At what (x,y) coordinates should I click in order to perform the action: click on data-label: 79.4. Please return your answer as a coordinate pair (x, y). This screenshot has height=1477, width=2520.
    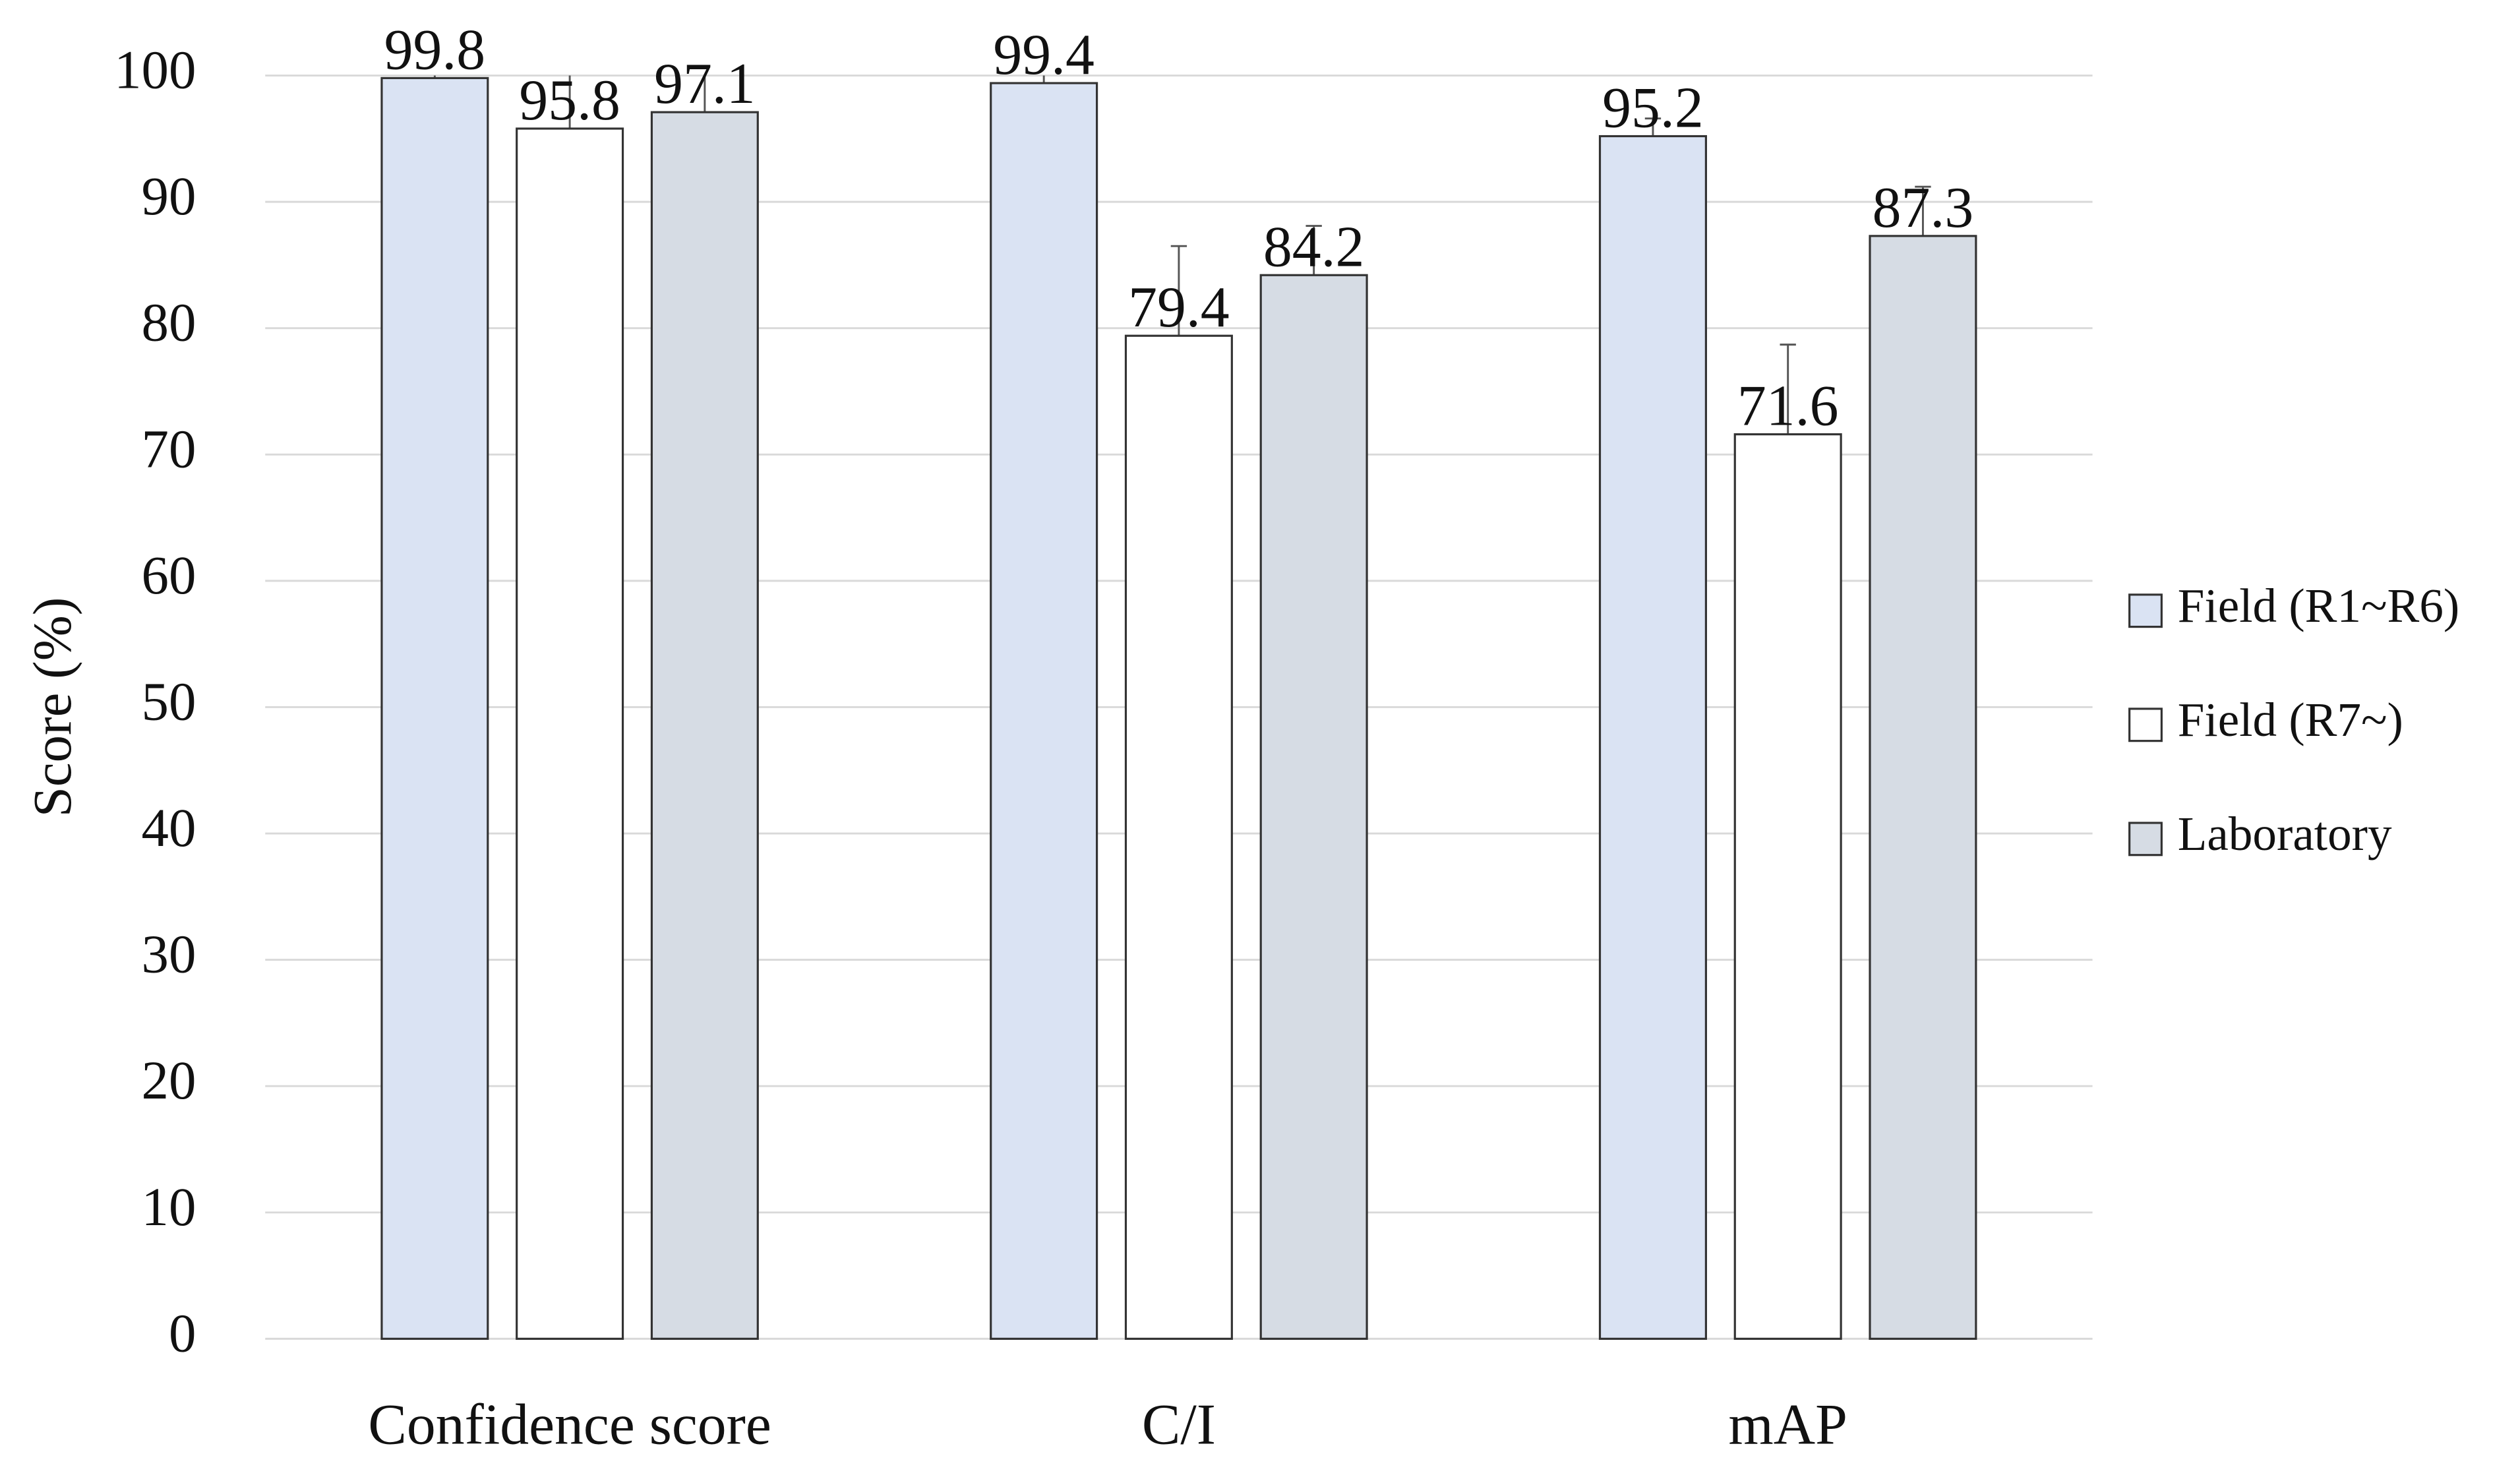
    Looking at the image, I should click on (1179, 307).